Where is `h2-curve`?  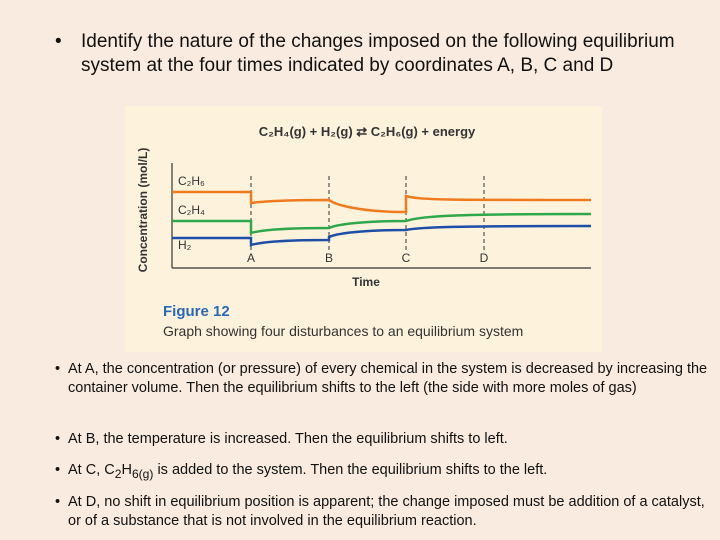
h2-curve is located at coordinates (382, 235).